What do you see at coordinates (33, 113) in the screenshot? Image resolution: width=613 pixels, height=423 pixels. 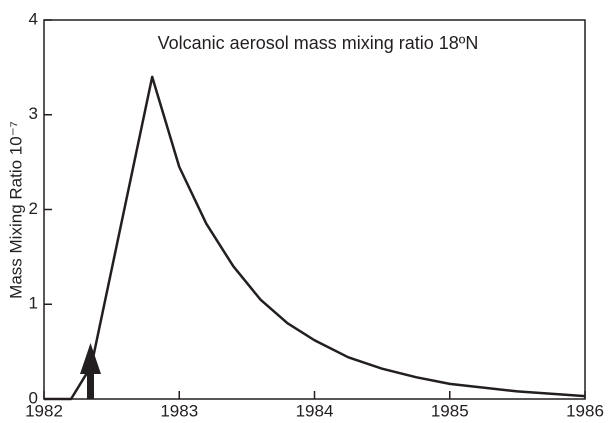 I see `y-tick-label: 3` at bounding box center [33, 113].